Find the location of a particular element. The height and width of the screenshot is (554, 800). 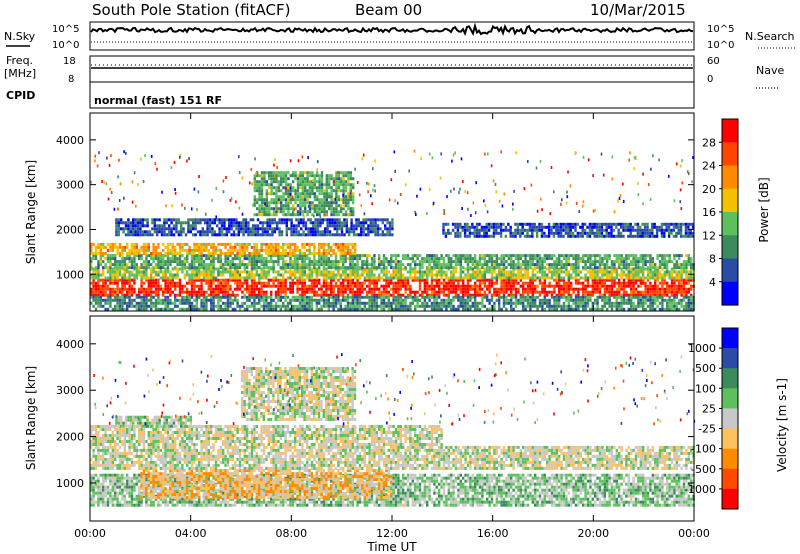

nave-tick-low: 0 is located at coordinates (710, 79).